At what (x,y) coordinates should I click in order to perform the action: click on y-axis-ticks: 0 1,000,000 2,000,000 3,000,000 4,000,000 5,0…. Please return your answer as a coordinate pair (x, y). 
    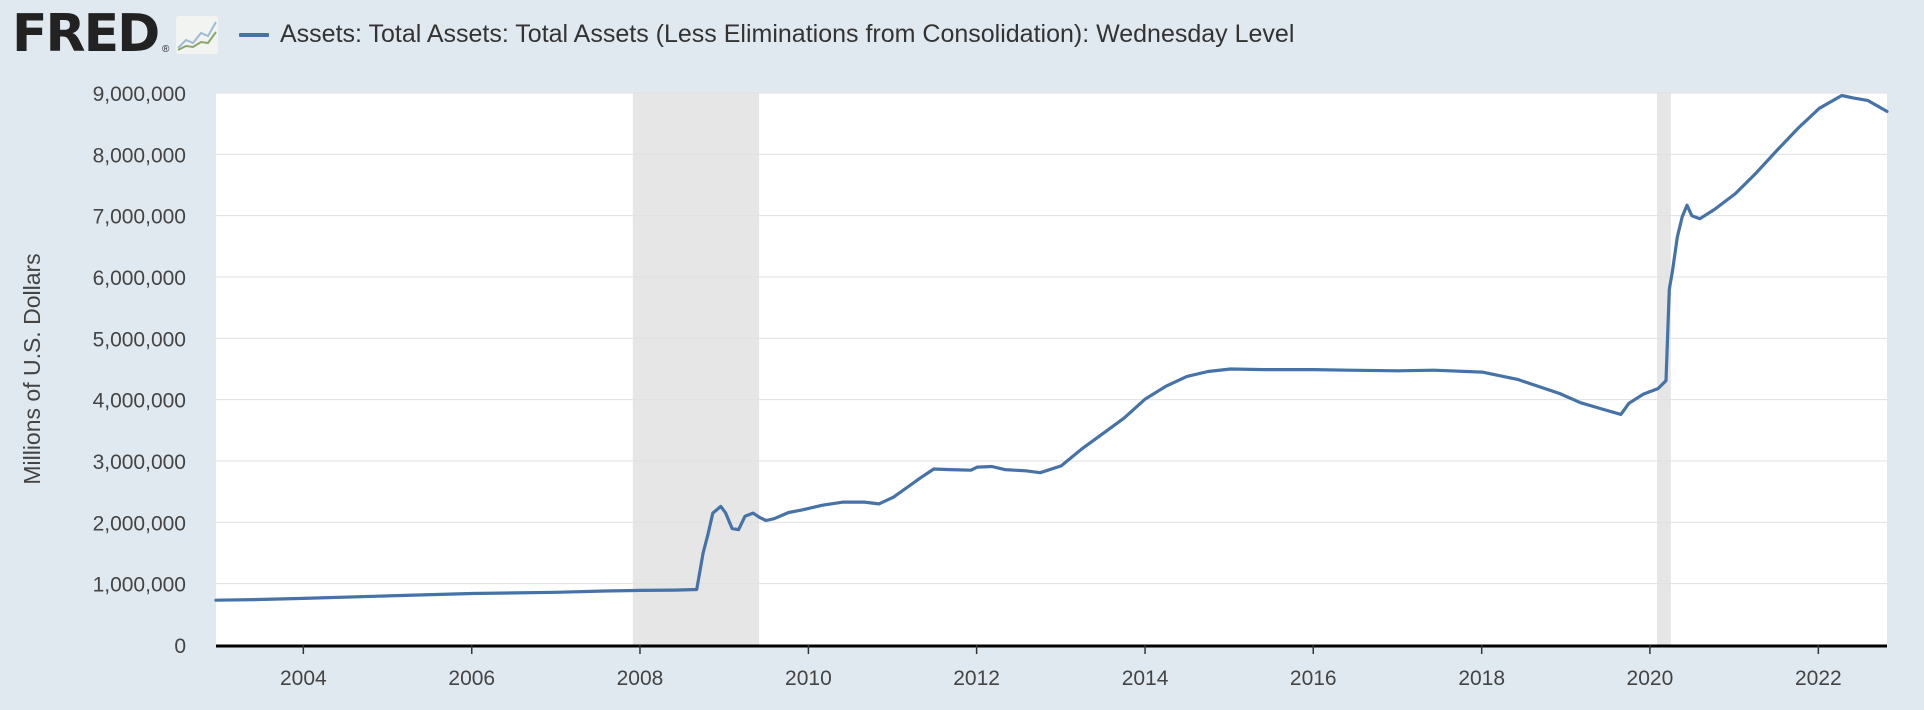
    Looking at the image, I should click on (139, 370).